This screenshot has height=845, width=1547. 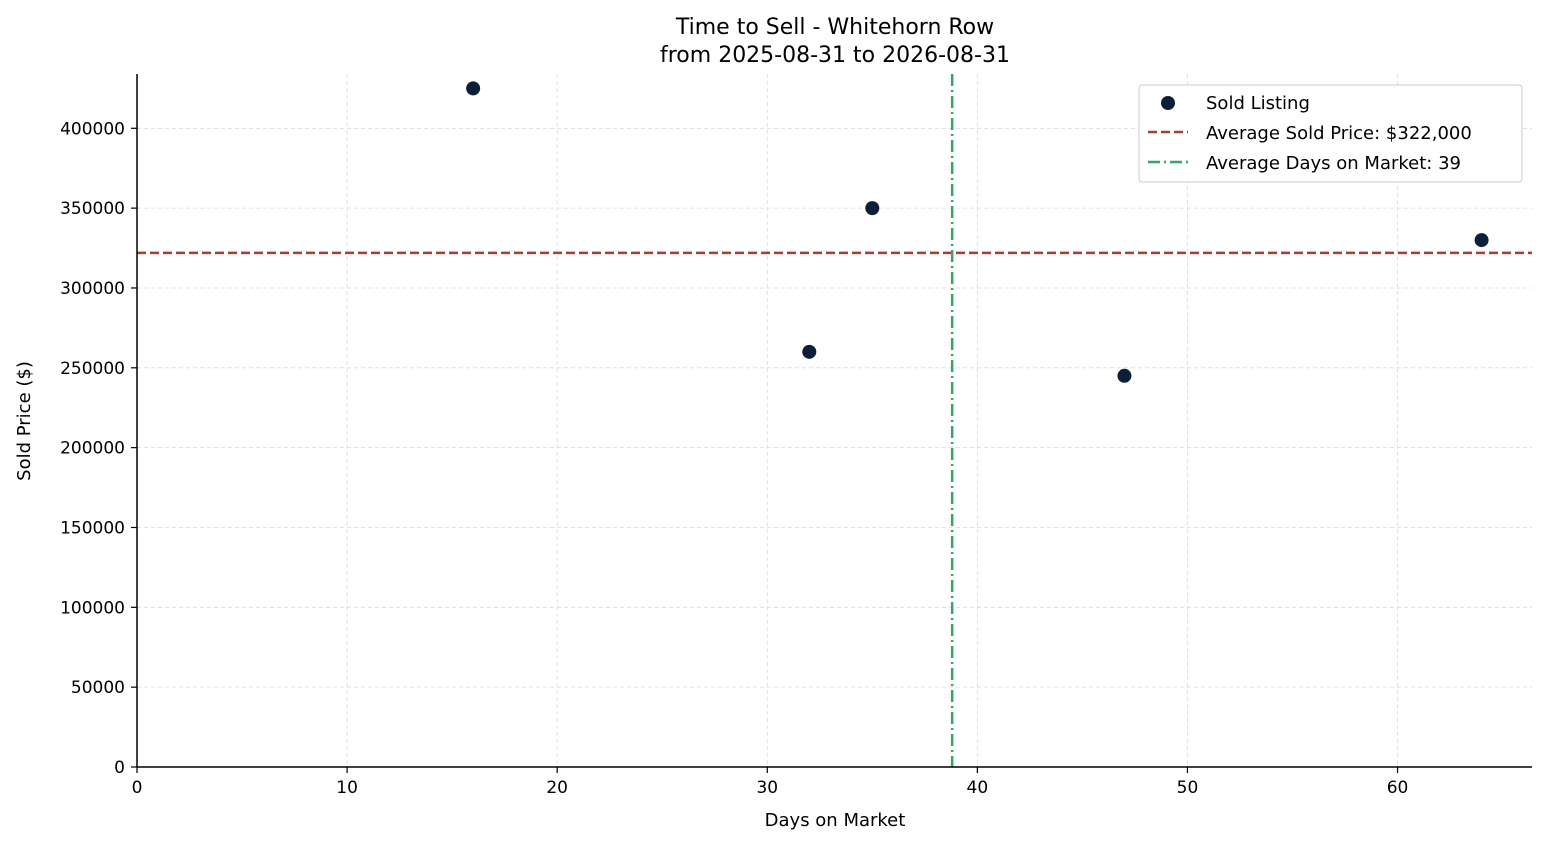 What do you see at coordinates (1188, 788) in the screenshot?
I see `x-tick-label: 50` at bounding box center [1188, 788].